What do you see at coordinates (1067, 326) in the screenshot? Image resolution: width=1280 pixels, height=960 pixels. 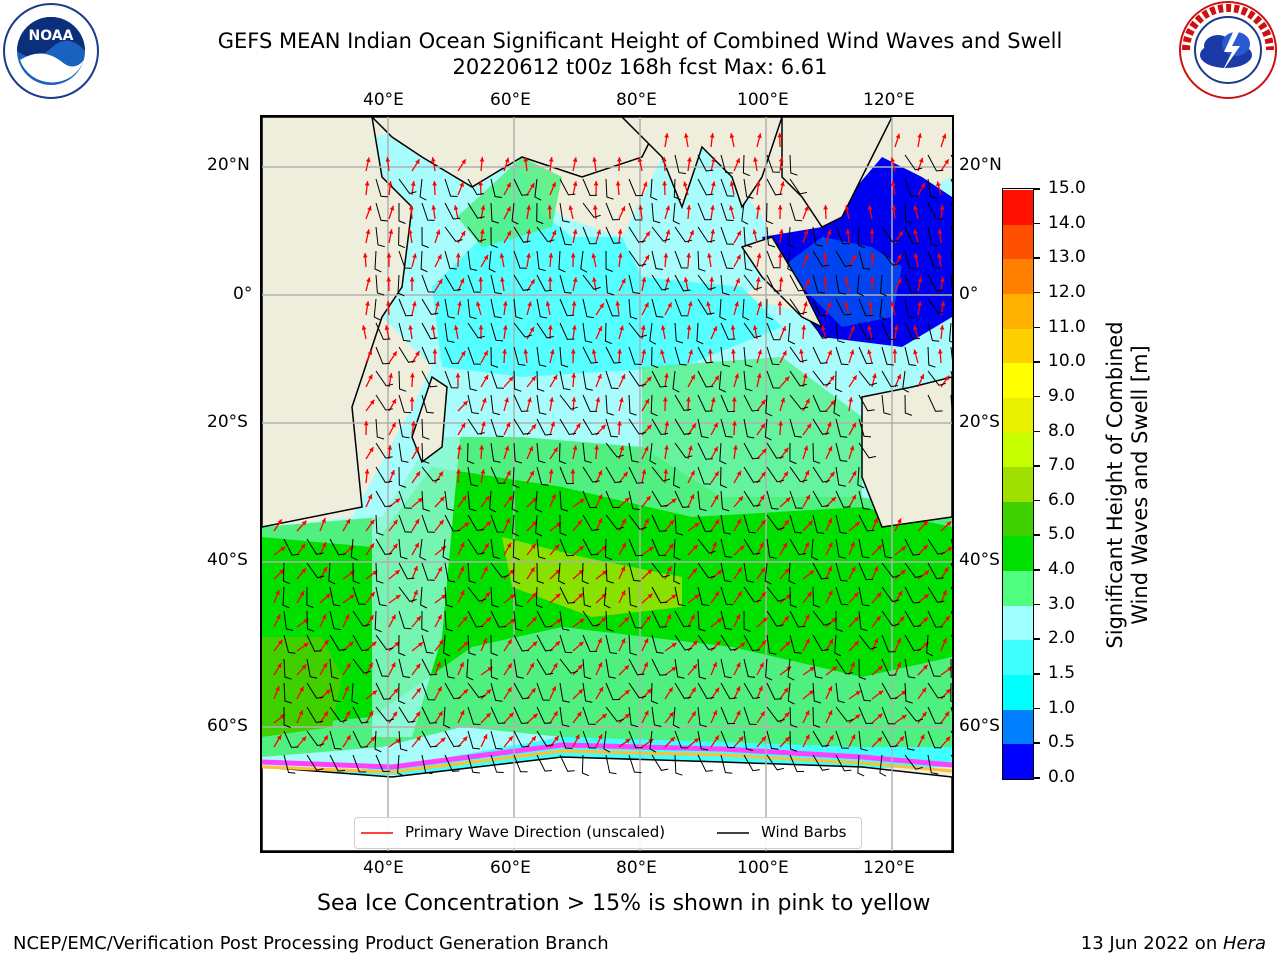 I see `colorbar-tick-label: 11.0` at bounding box center [1067, 326].